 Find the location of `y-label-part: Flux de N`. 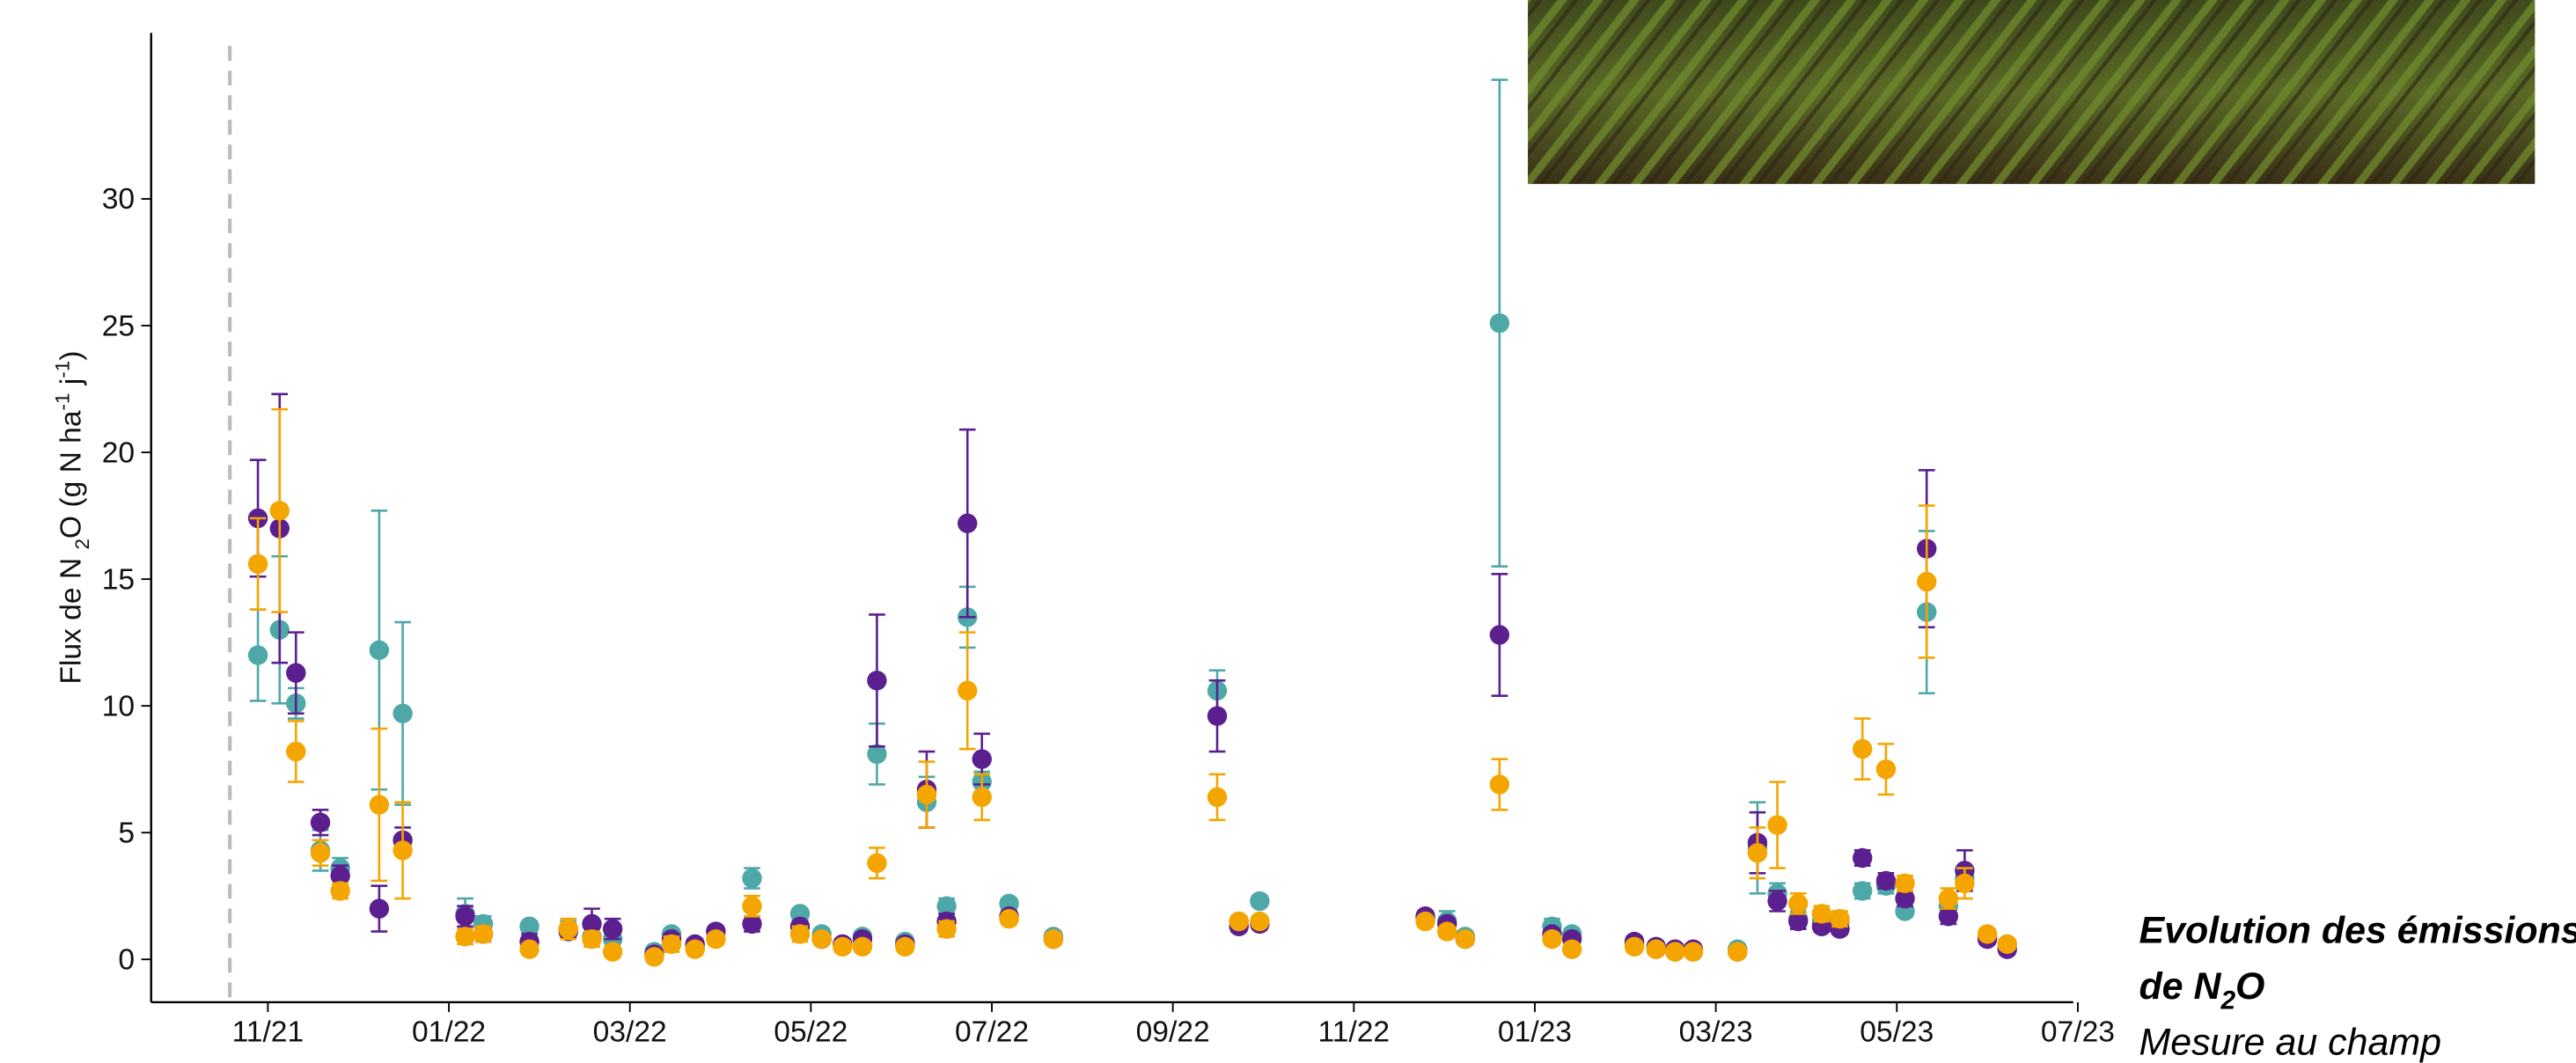

y-label-part: Flux de N is located at coordinates (71, 617).